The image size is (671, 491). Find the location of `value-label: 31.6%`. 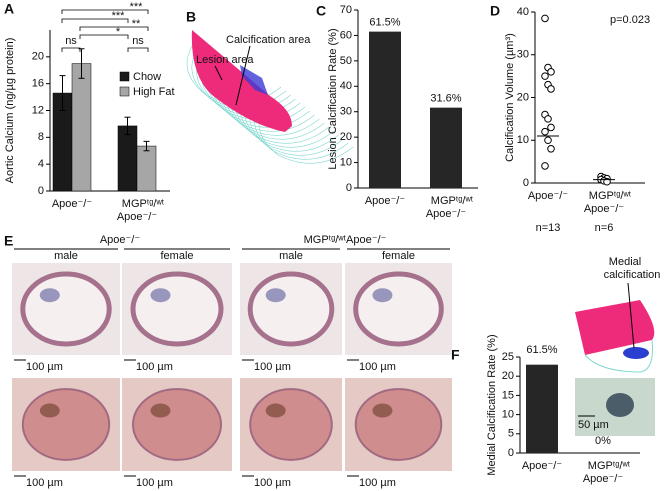

value-label: 31.6% is located at coordinates (445, 99).